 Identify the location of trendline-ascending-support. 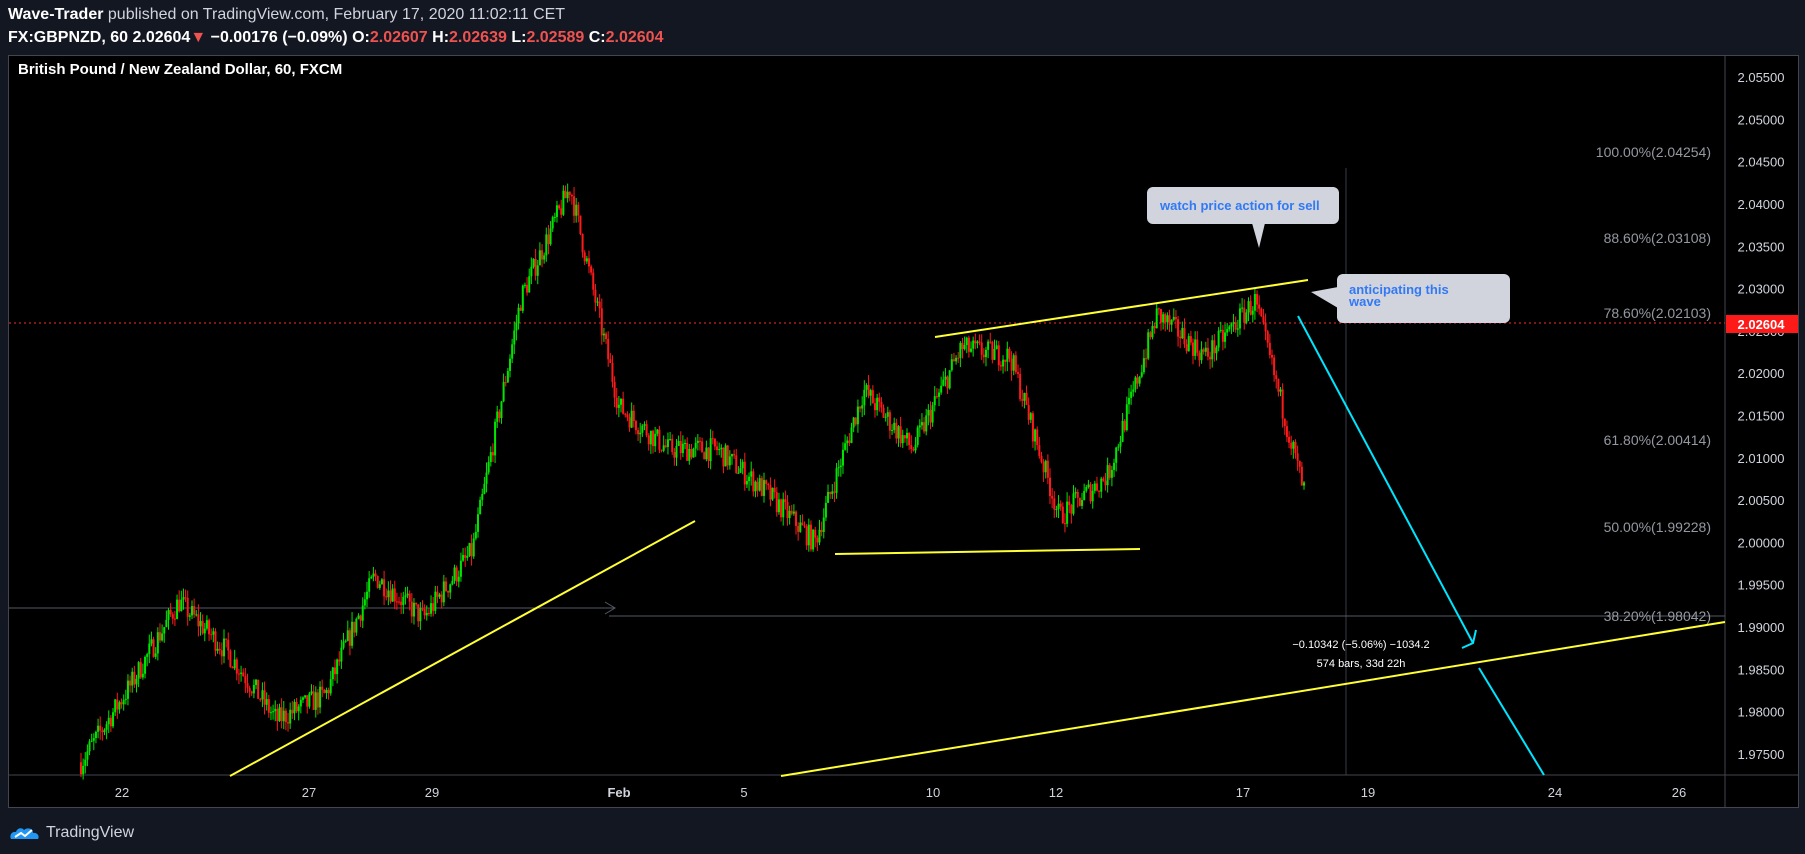
(462, 648).